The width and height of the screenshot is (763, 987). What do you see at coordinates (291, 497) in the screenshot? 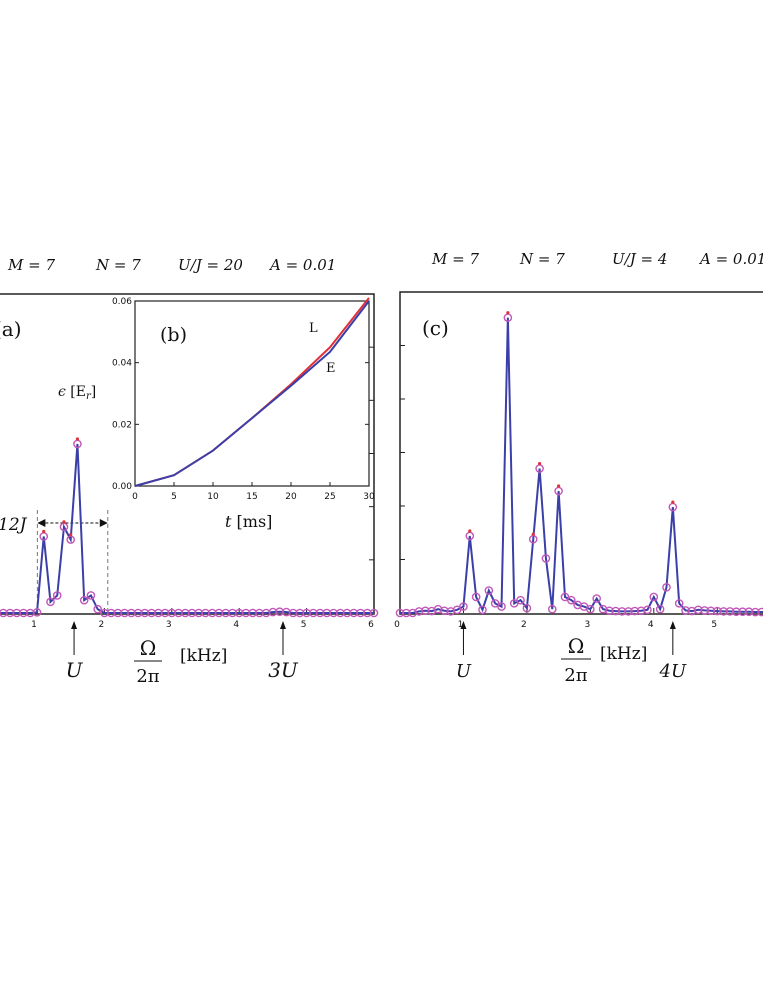
I see `b-xtick-label: 20` at bounding box center [291, 497].